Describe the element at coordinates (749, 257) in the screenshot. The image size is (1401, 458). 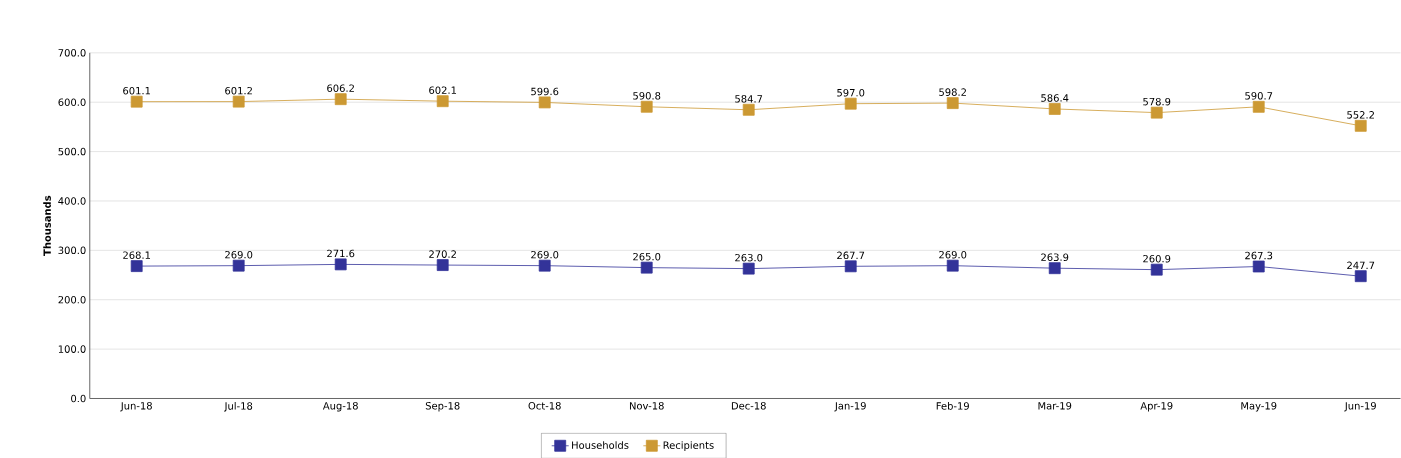
I see `data-label: 263.0` at that location.